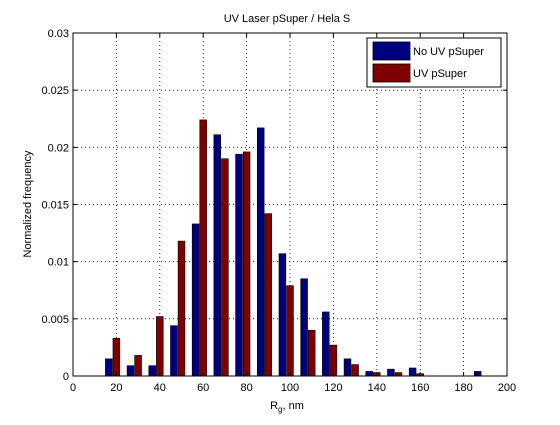 Image resolution: width=560 pixels, height=425 pixels. What do you see at coordinates (58, 34) in the screenshot?
I see `y-tick-label: 0.03` at bounding box center [58, 34].